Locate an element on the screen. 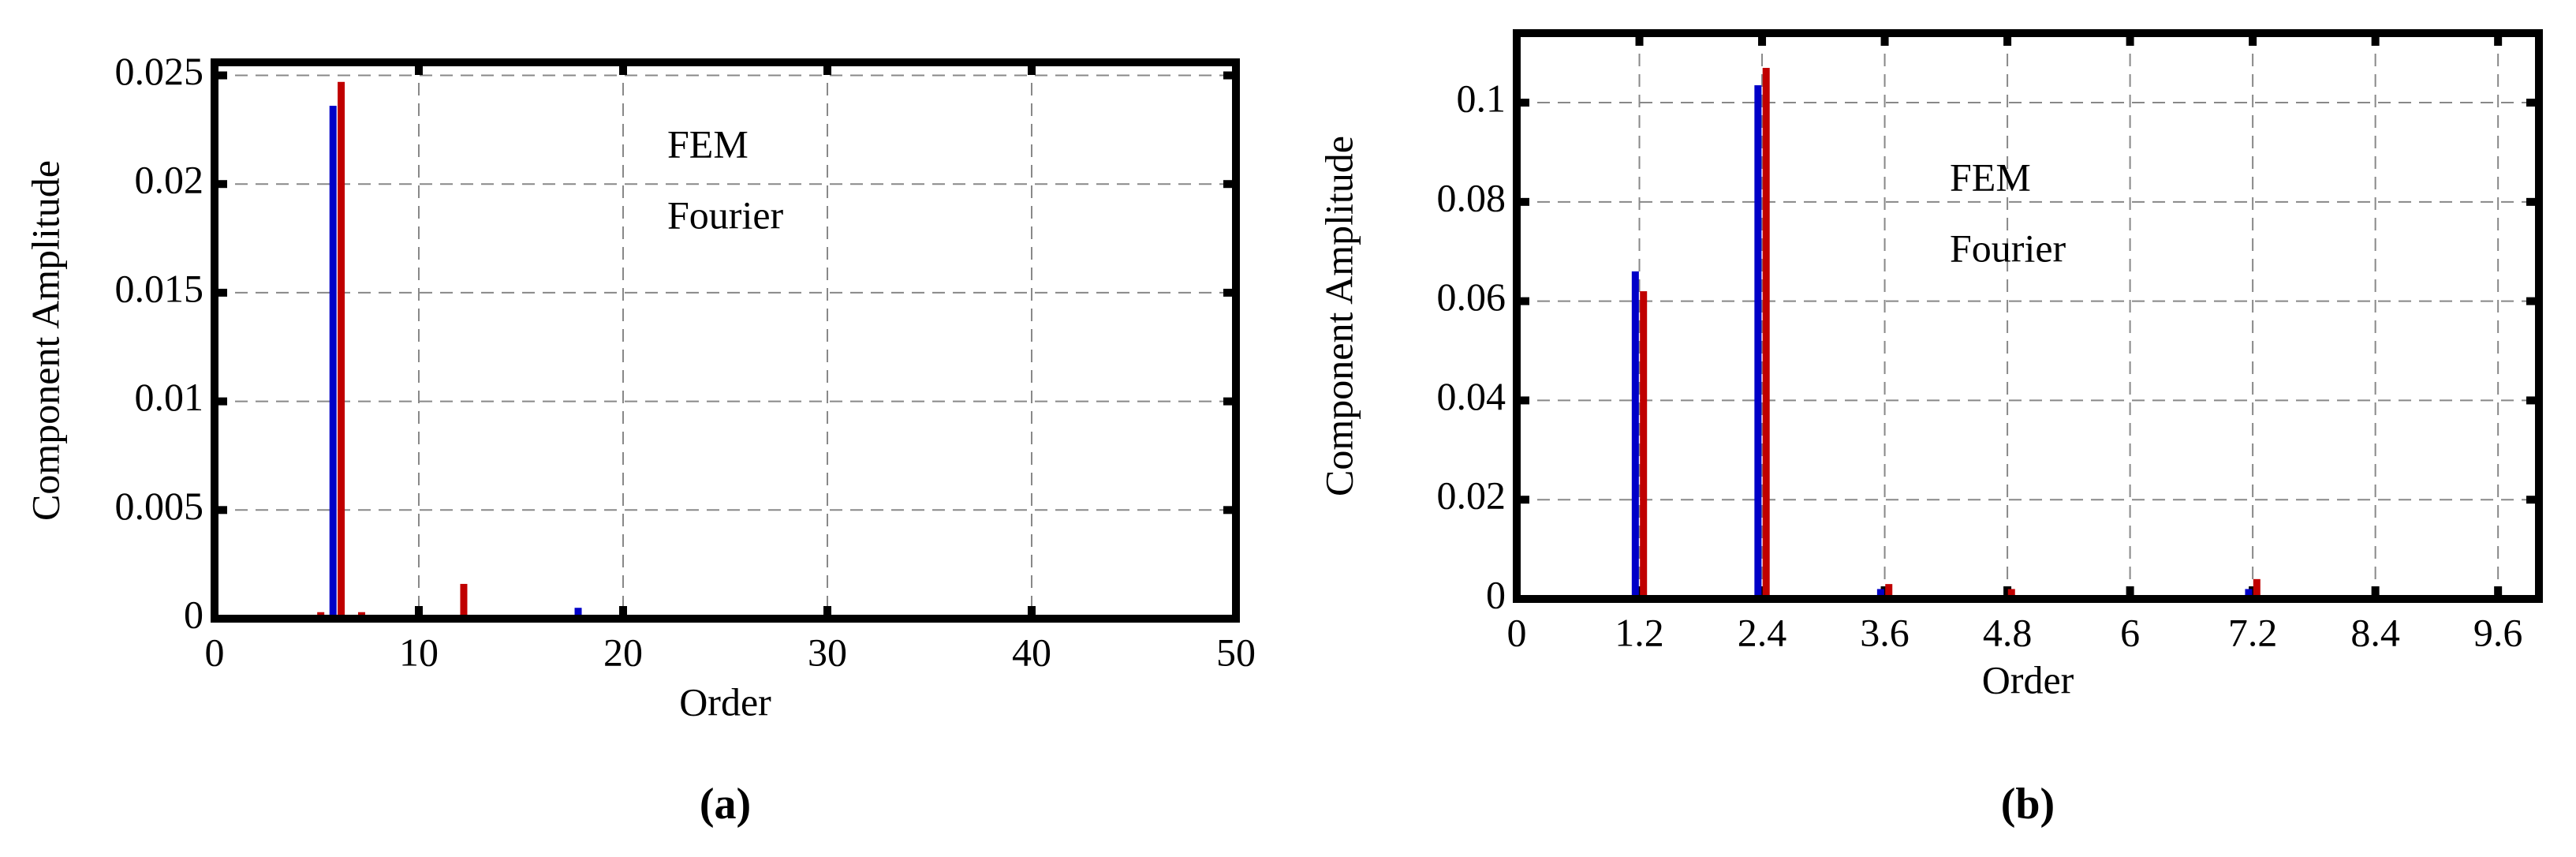 The height and width of the screenshot is (857, 2576). x-tick-label: 1.2 is located at coordinates (1639, 632).